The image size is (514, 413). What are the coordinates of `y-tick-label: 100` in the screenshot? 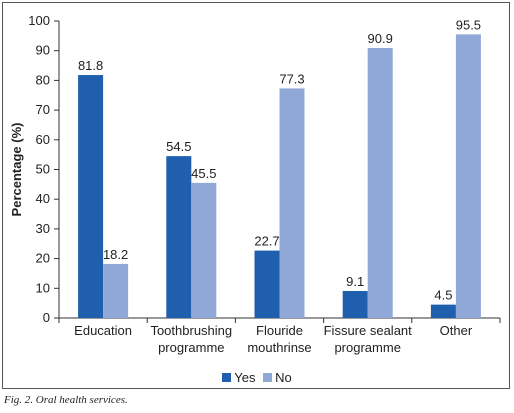 It's located at (39, 20).